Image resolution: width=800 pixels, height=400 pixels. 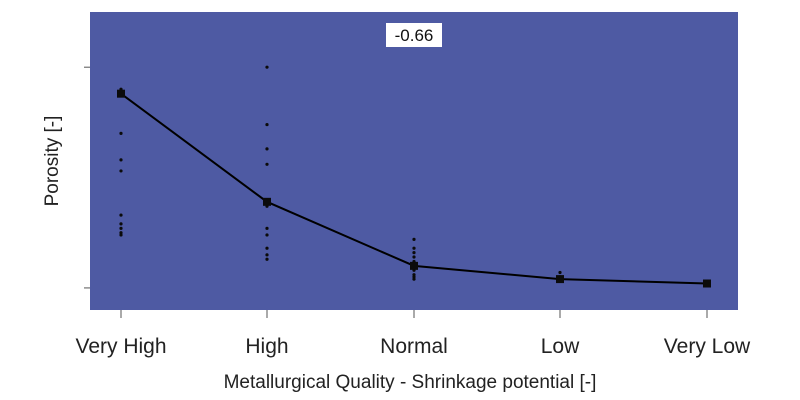 I want to click on x-tick-label: Normal, so click(x=414, y=346).